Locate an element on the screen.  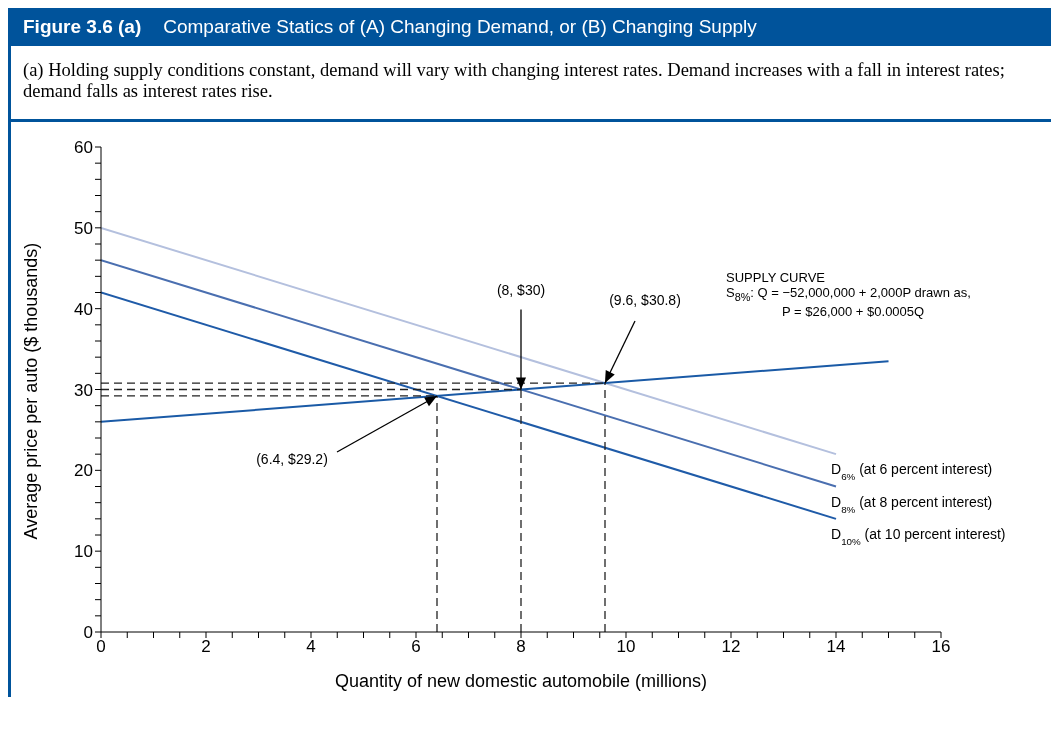
x-tick-label: 14 is located at coordinates (836, 646).